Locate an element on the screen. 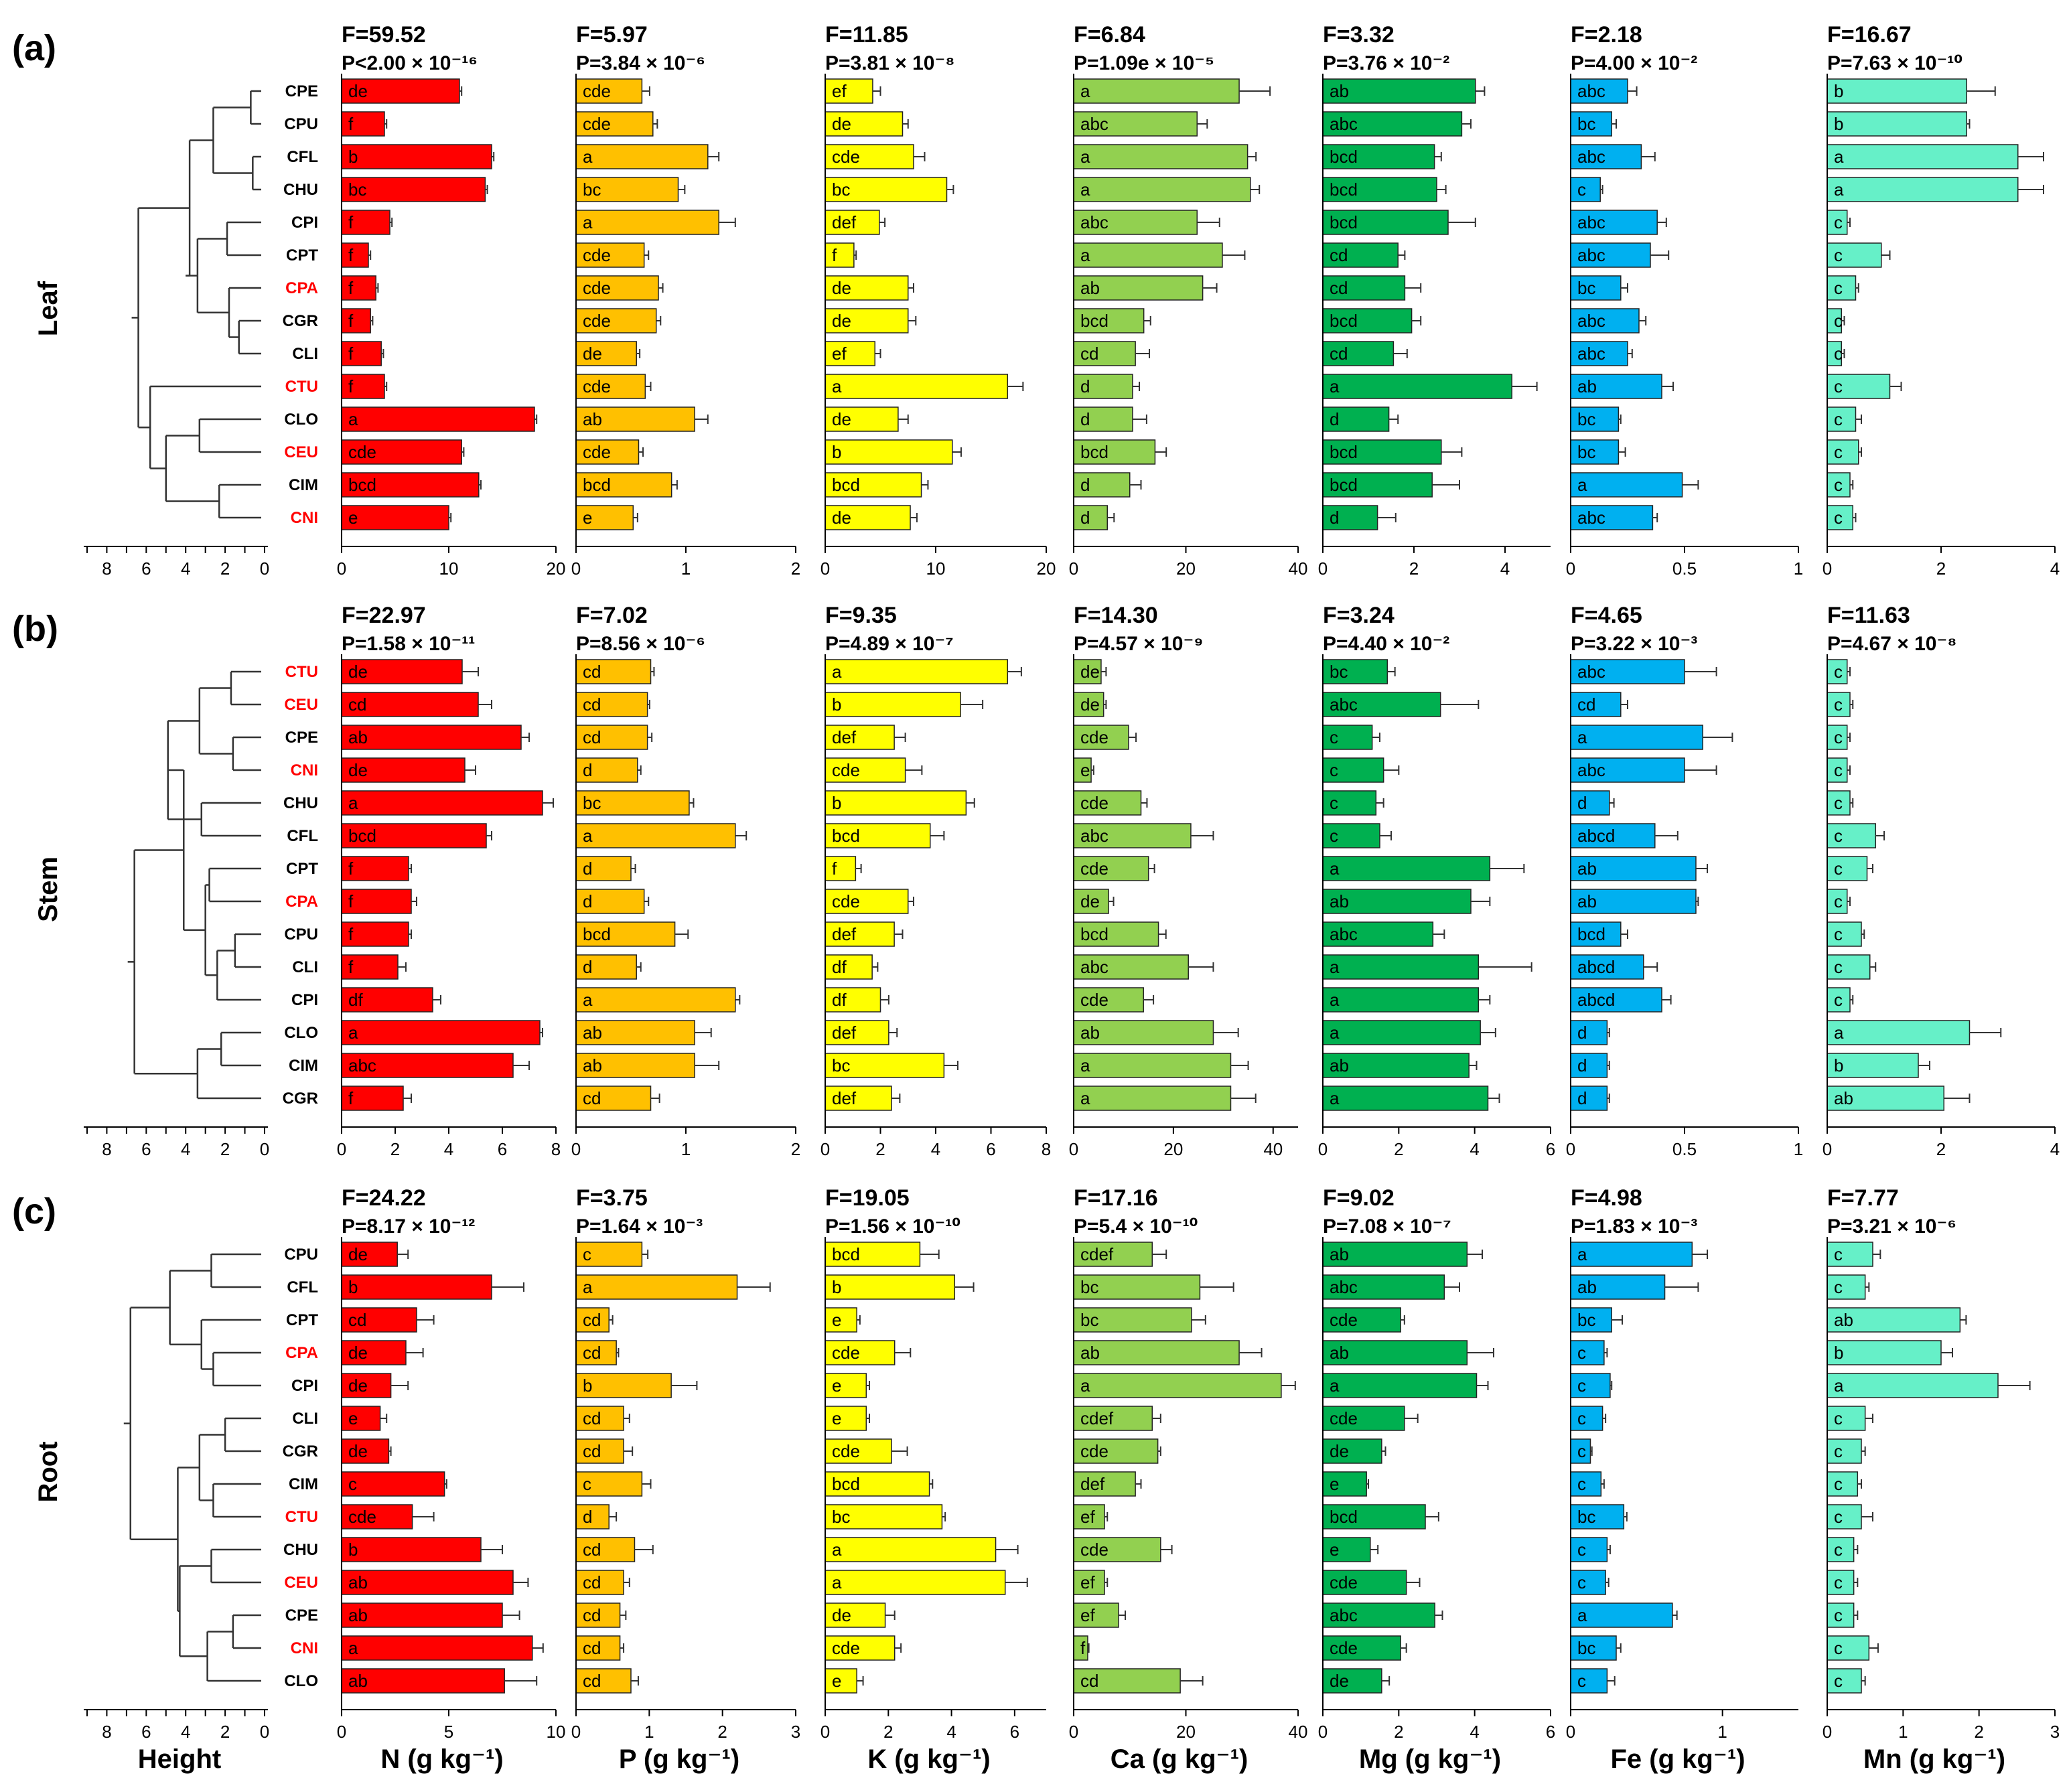  height-axis-label: Height is located at coordinates (179, 1759).